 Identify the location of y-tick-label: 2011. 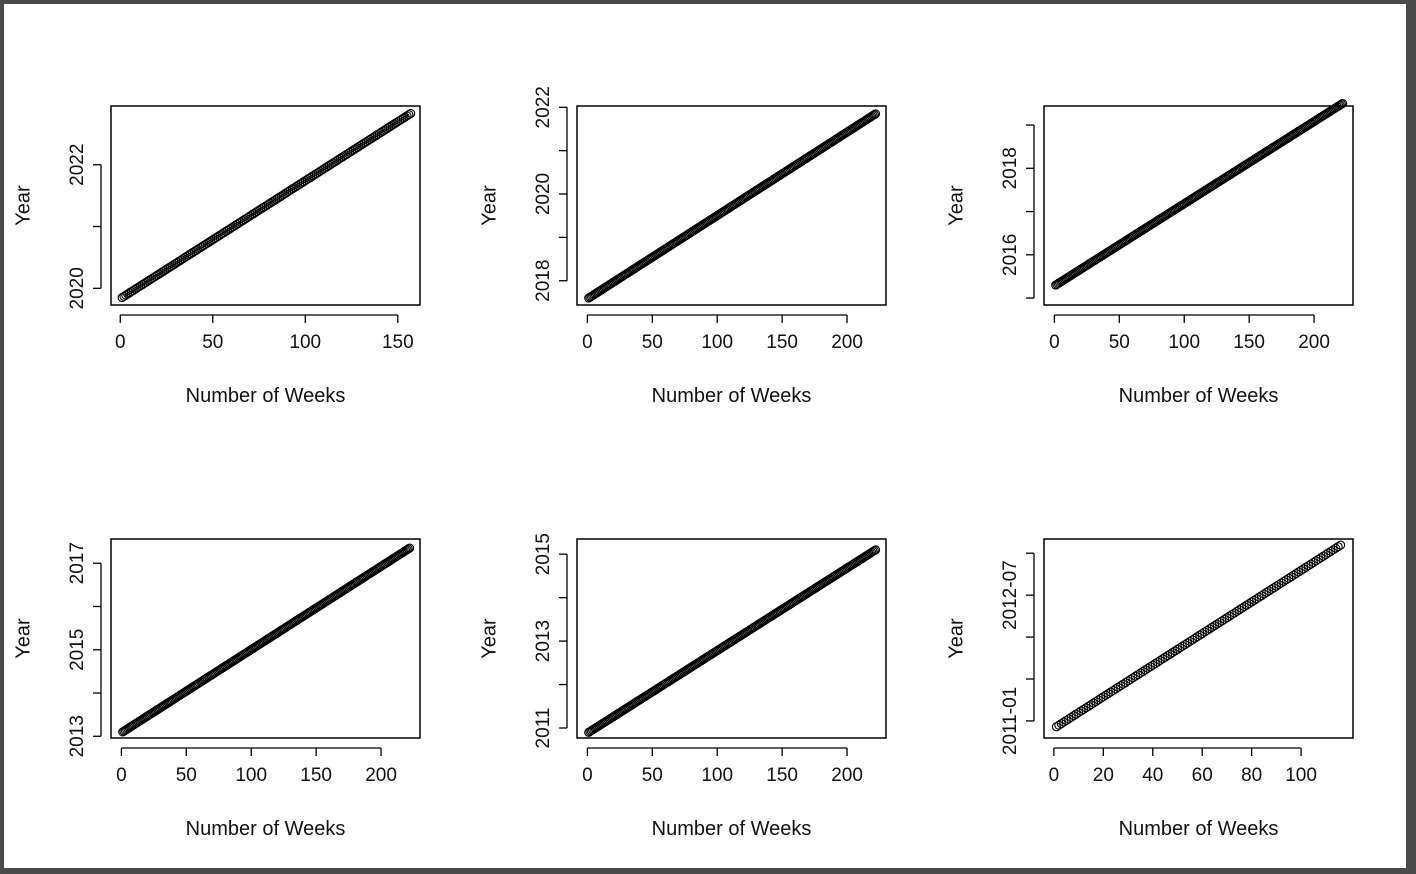
(543, 728).